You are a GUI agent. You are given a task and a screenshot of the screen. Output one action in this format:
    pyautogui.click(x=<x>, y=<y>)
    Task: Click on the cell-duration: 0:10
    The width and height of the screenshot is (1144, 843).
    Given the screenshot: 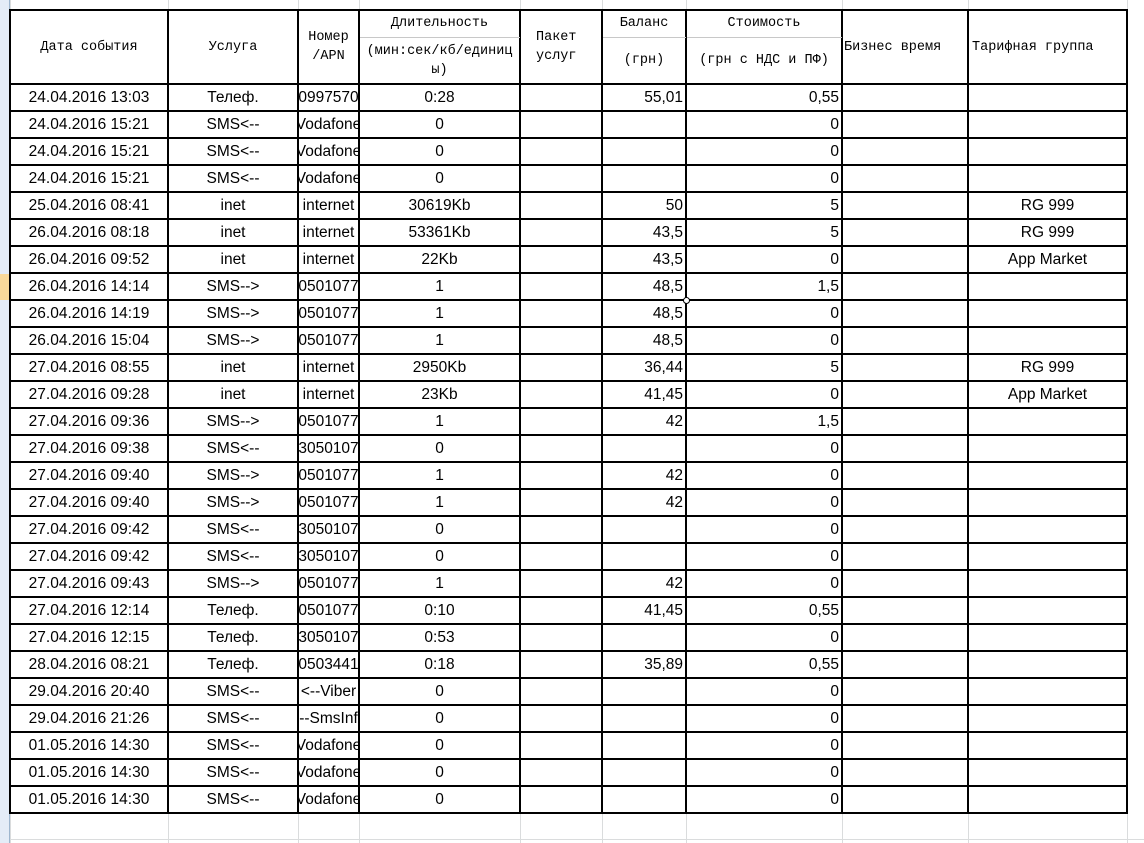 What is the action you would take?
    pyautogui.click(x=439, y=610)
    